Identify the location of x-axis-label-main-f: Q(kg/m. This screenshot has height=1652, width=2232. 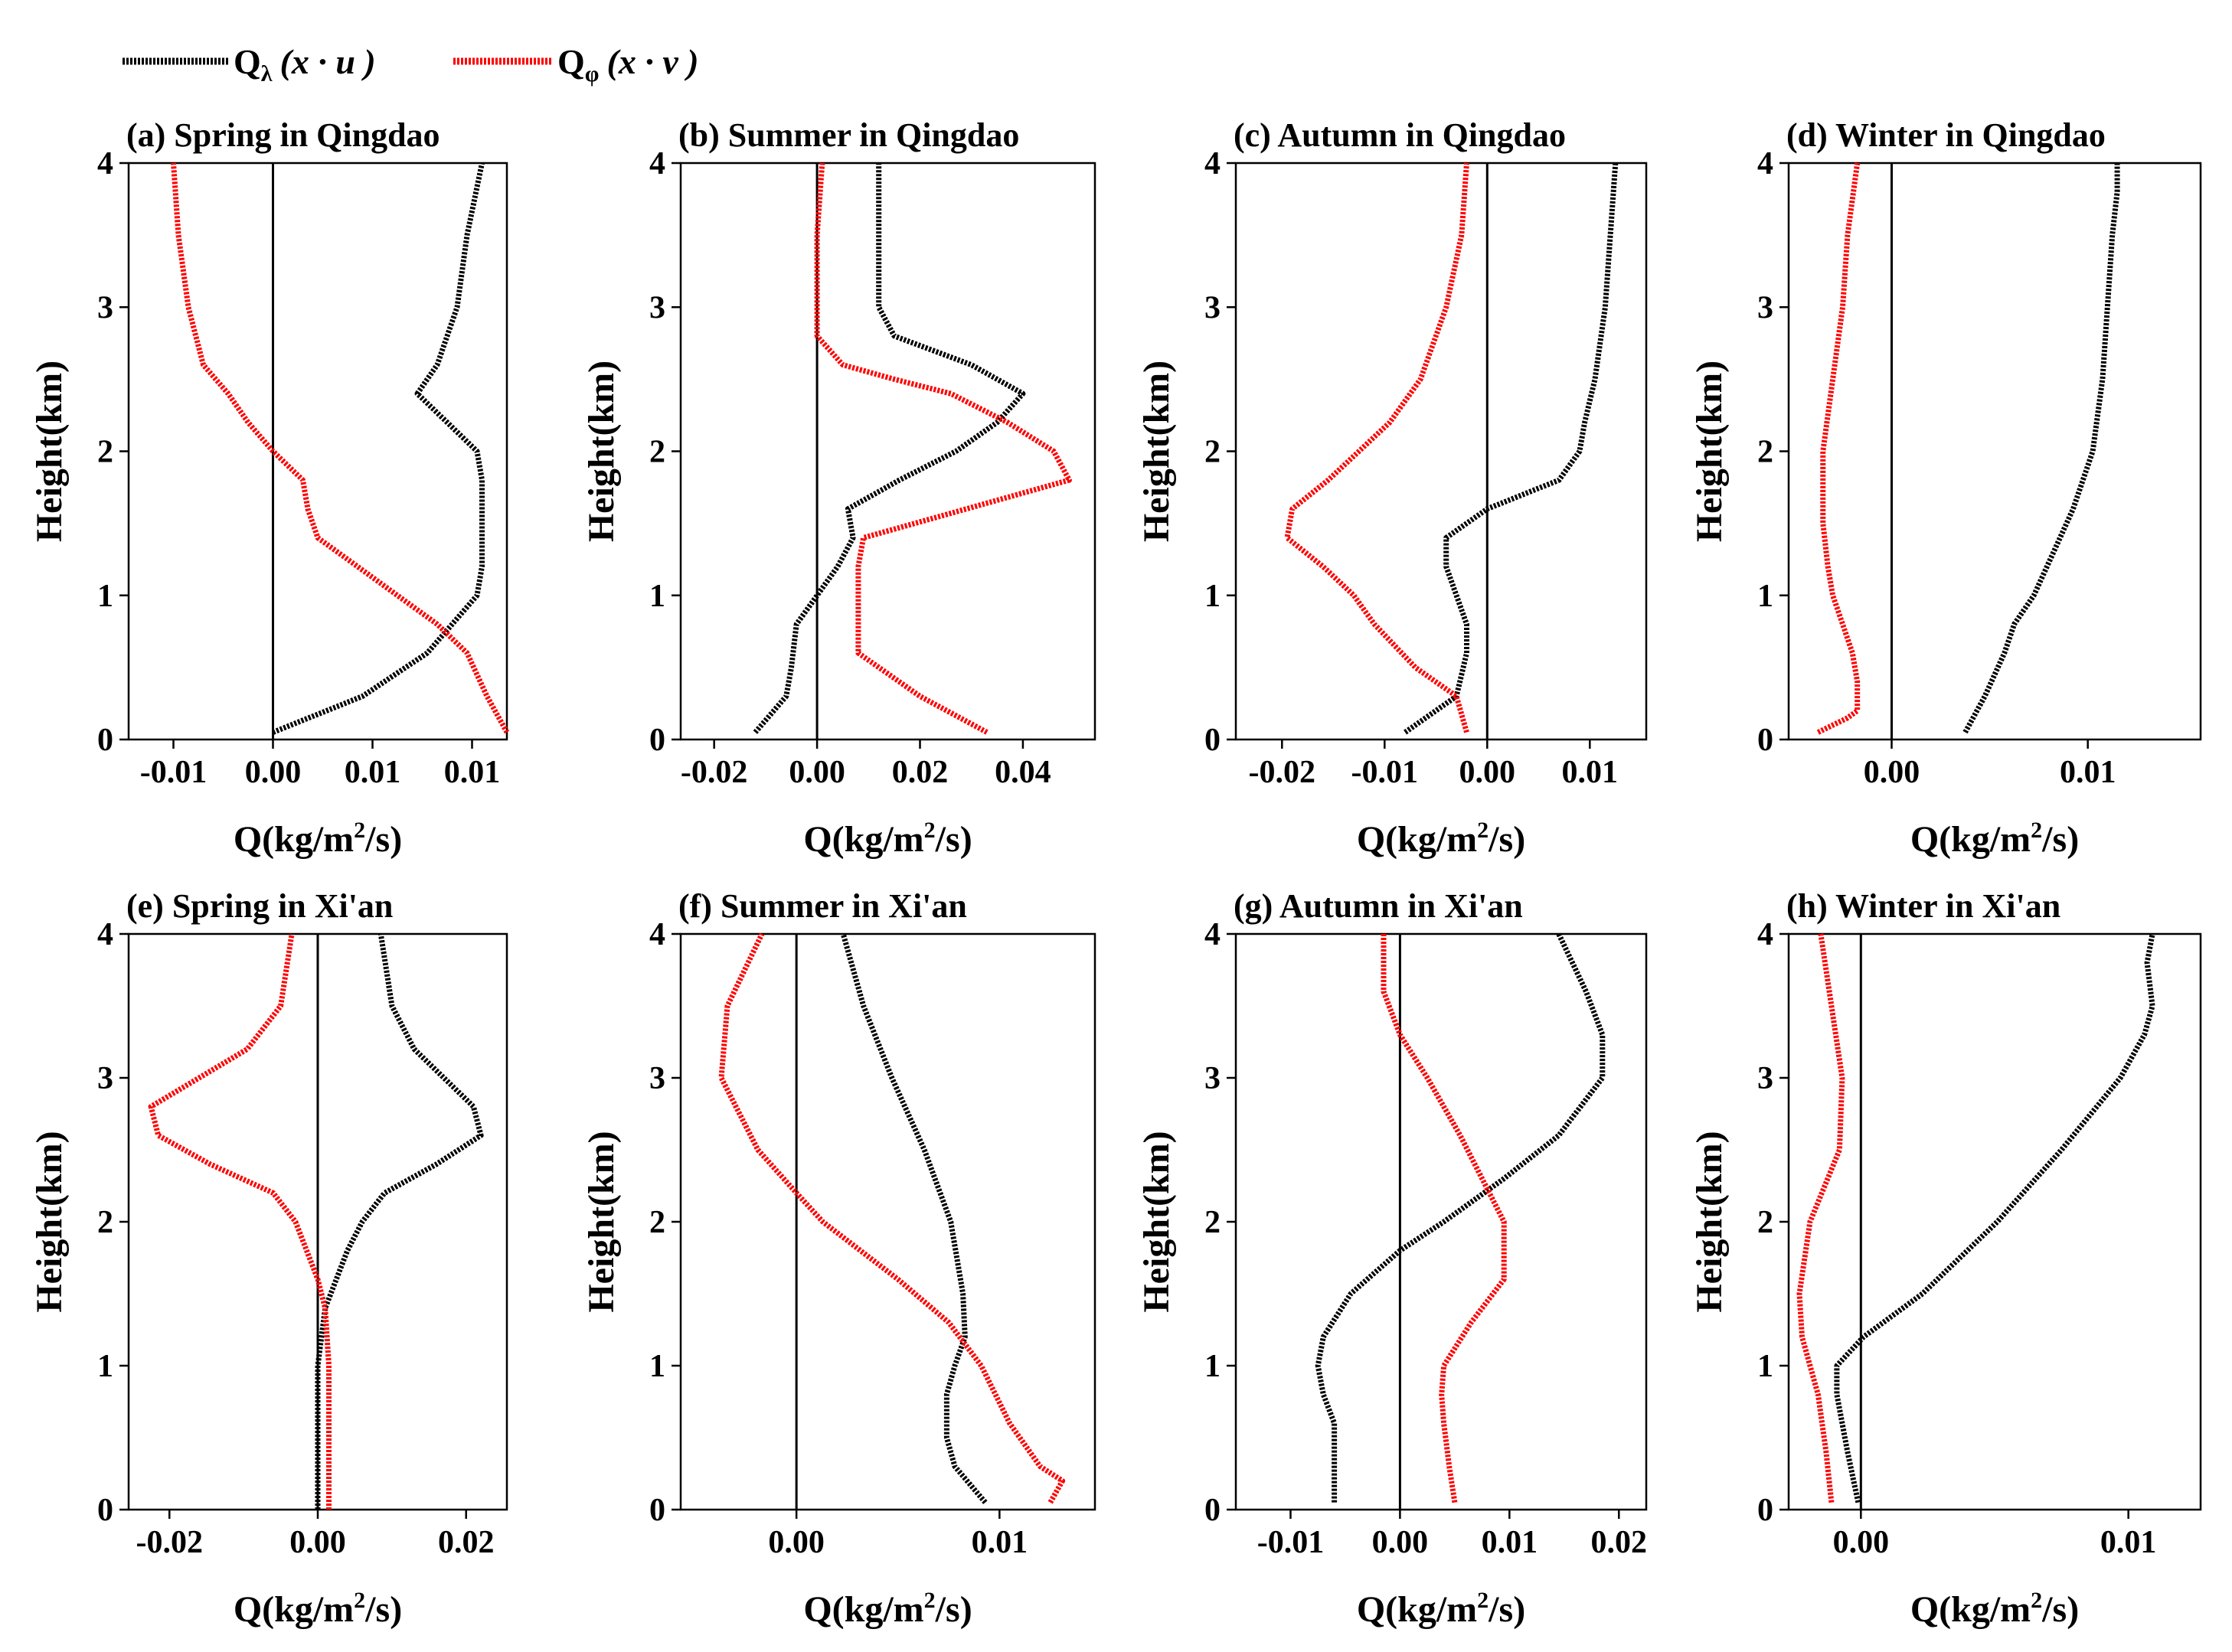
(863, 1610).